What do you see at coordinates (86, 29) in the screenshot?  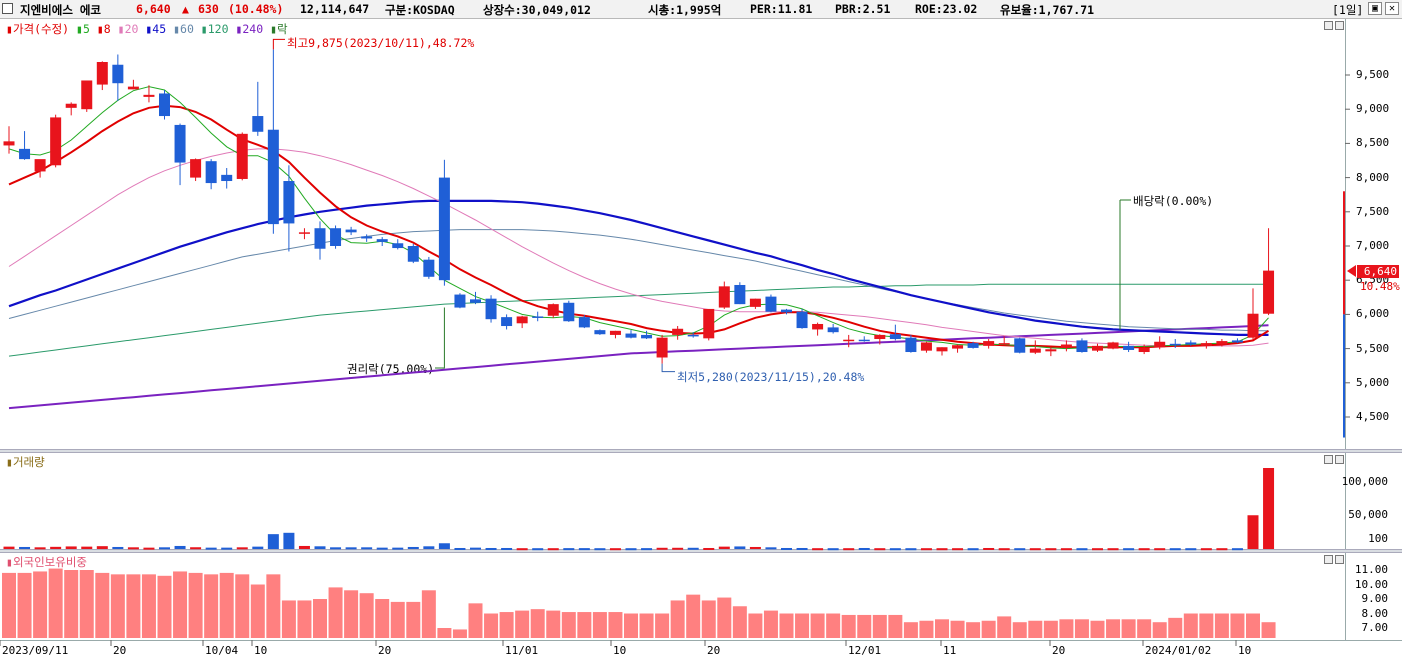 I see `legend-item-5: 5` at bounding box center [86, 29].